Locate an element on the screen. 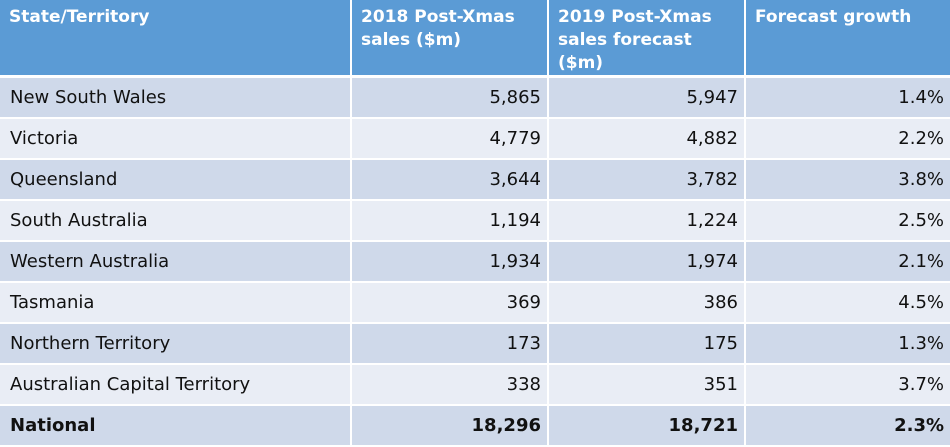 This screenshot has height=447, width=950. value-cell: 175 is located at coordinates (647, 344).